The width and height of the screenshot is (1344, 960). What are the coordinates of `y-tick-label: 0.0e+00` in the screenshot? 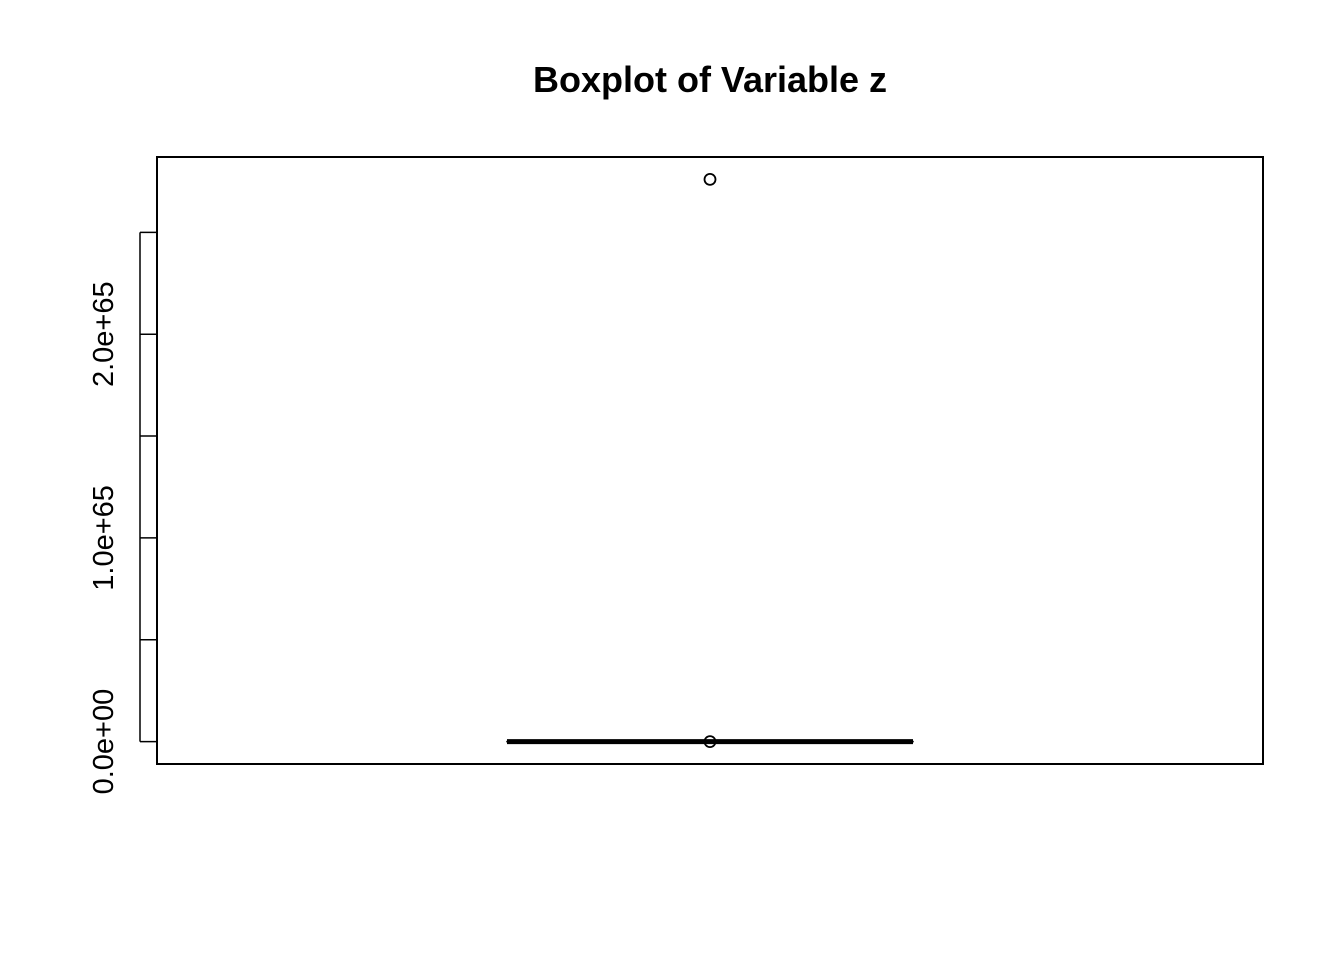 It's located at (104, 742).